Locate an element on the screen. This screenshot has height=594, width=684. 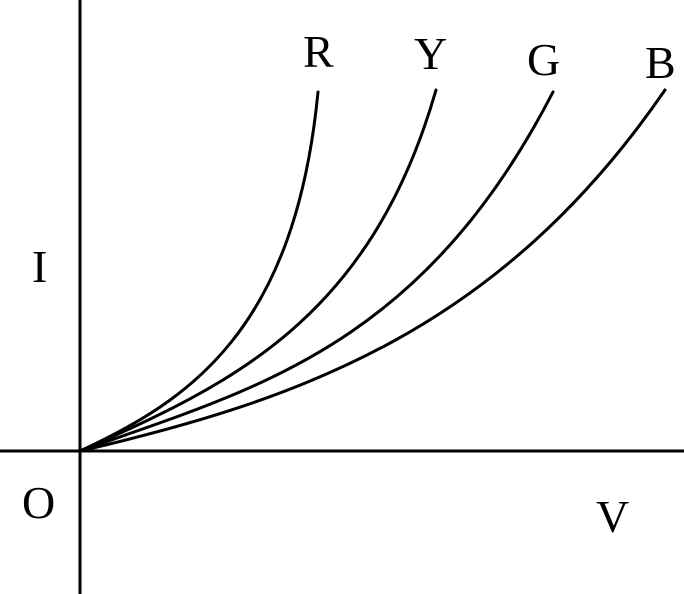
curve-label-b: B is located at coordinates (660, 62).